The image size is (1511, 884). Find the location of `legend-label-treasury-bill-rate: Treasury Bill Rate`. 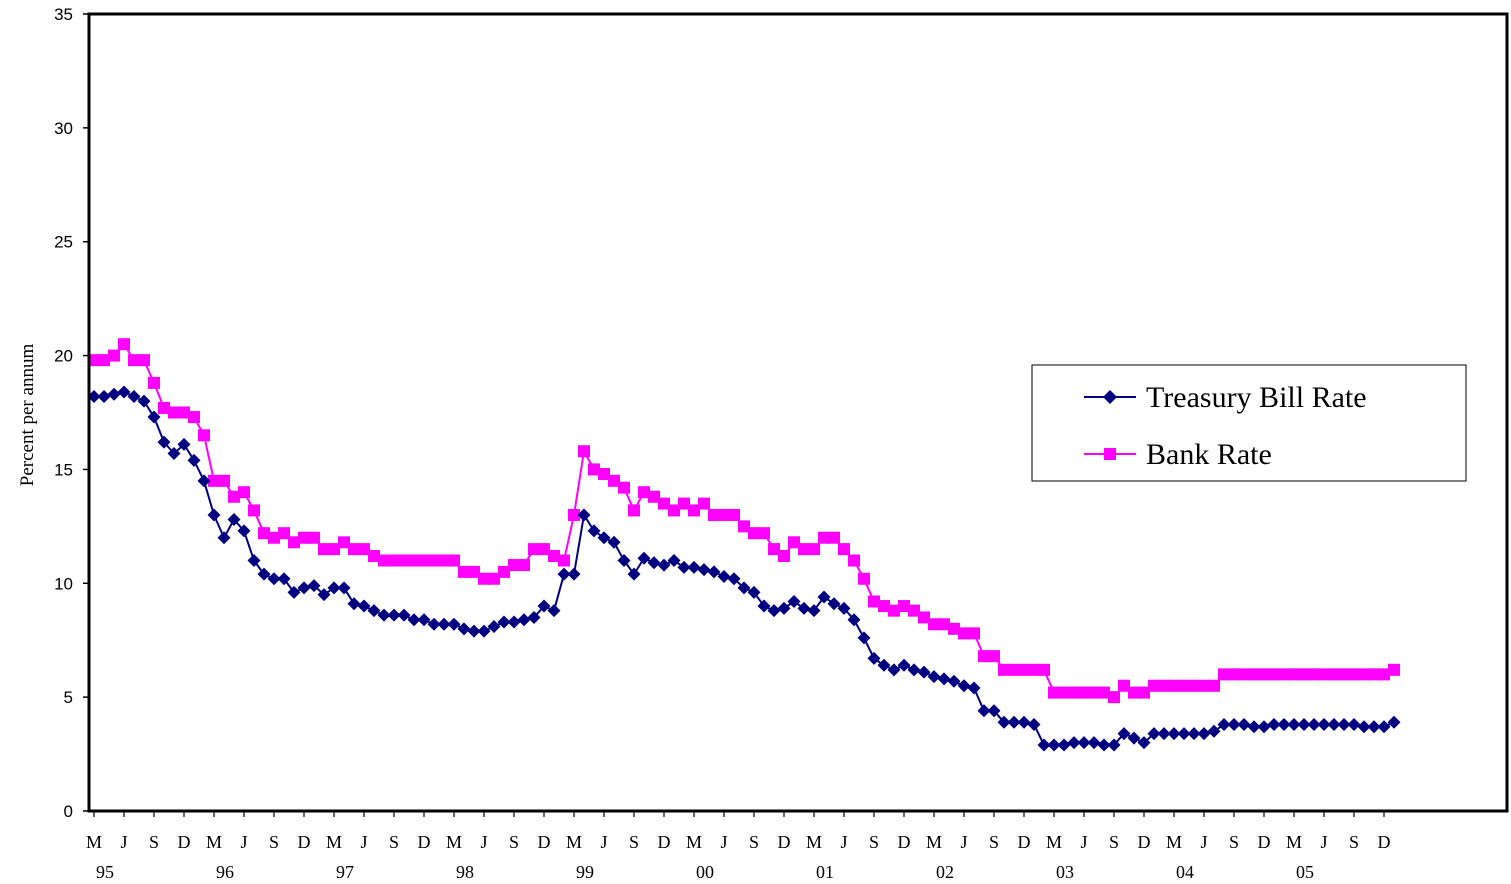

legend-label-treasury-bill-rate: Treasury Bill Rate is located at coordinates (1256, 397).